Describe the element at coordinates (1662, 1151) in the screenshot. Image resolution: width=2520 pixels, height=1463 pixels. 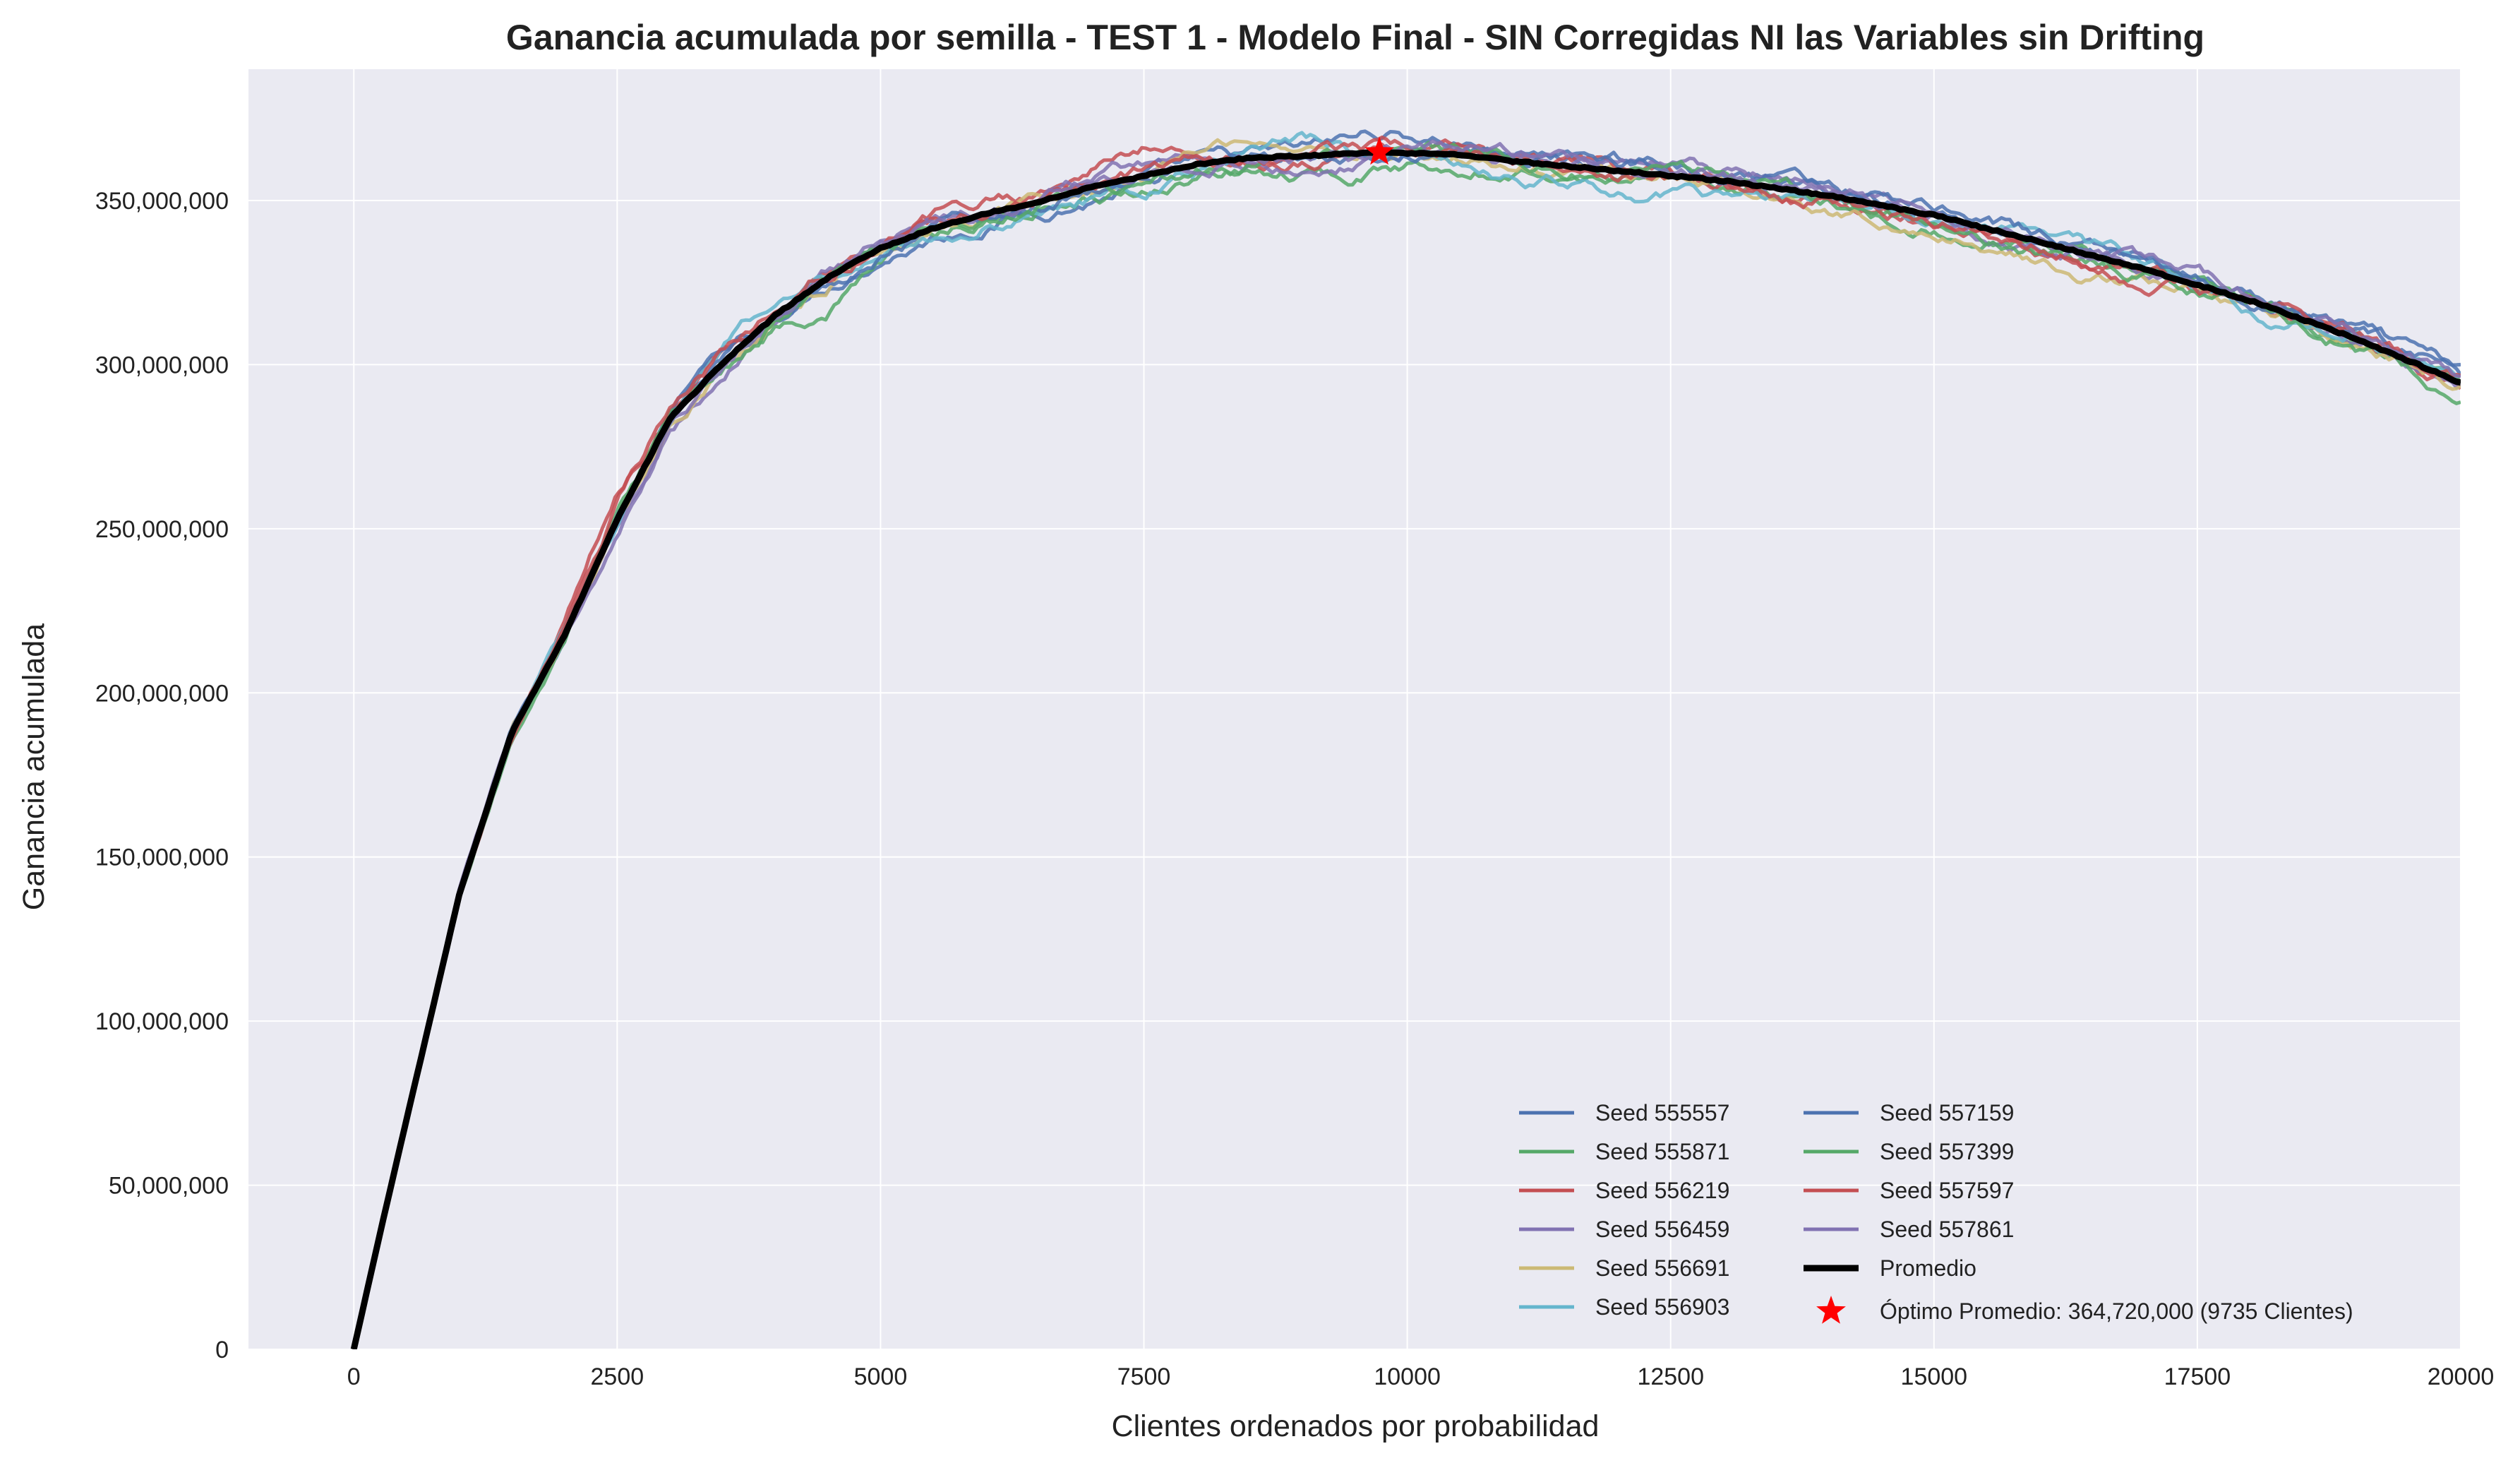
I see `legend-entry: Seed 555871` at that location.